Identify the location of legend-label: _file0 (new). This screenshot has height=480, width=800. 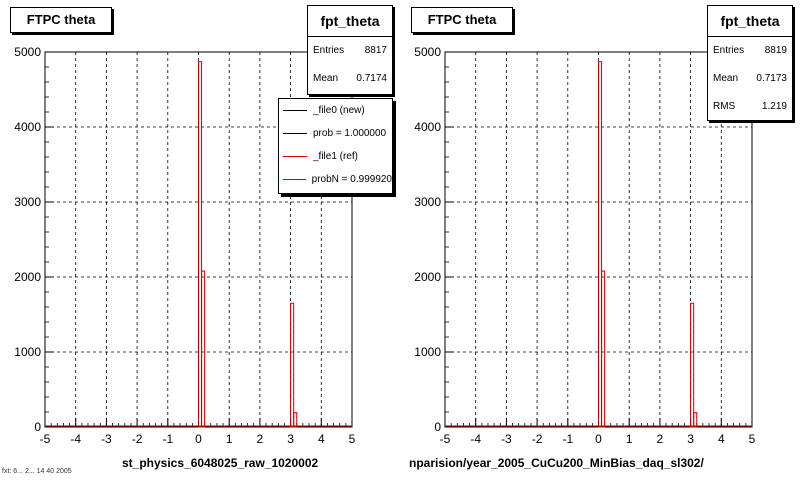
(339, 110).